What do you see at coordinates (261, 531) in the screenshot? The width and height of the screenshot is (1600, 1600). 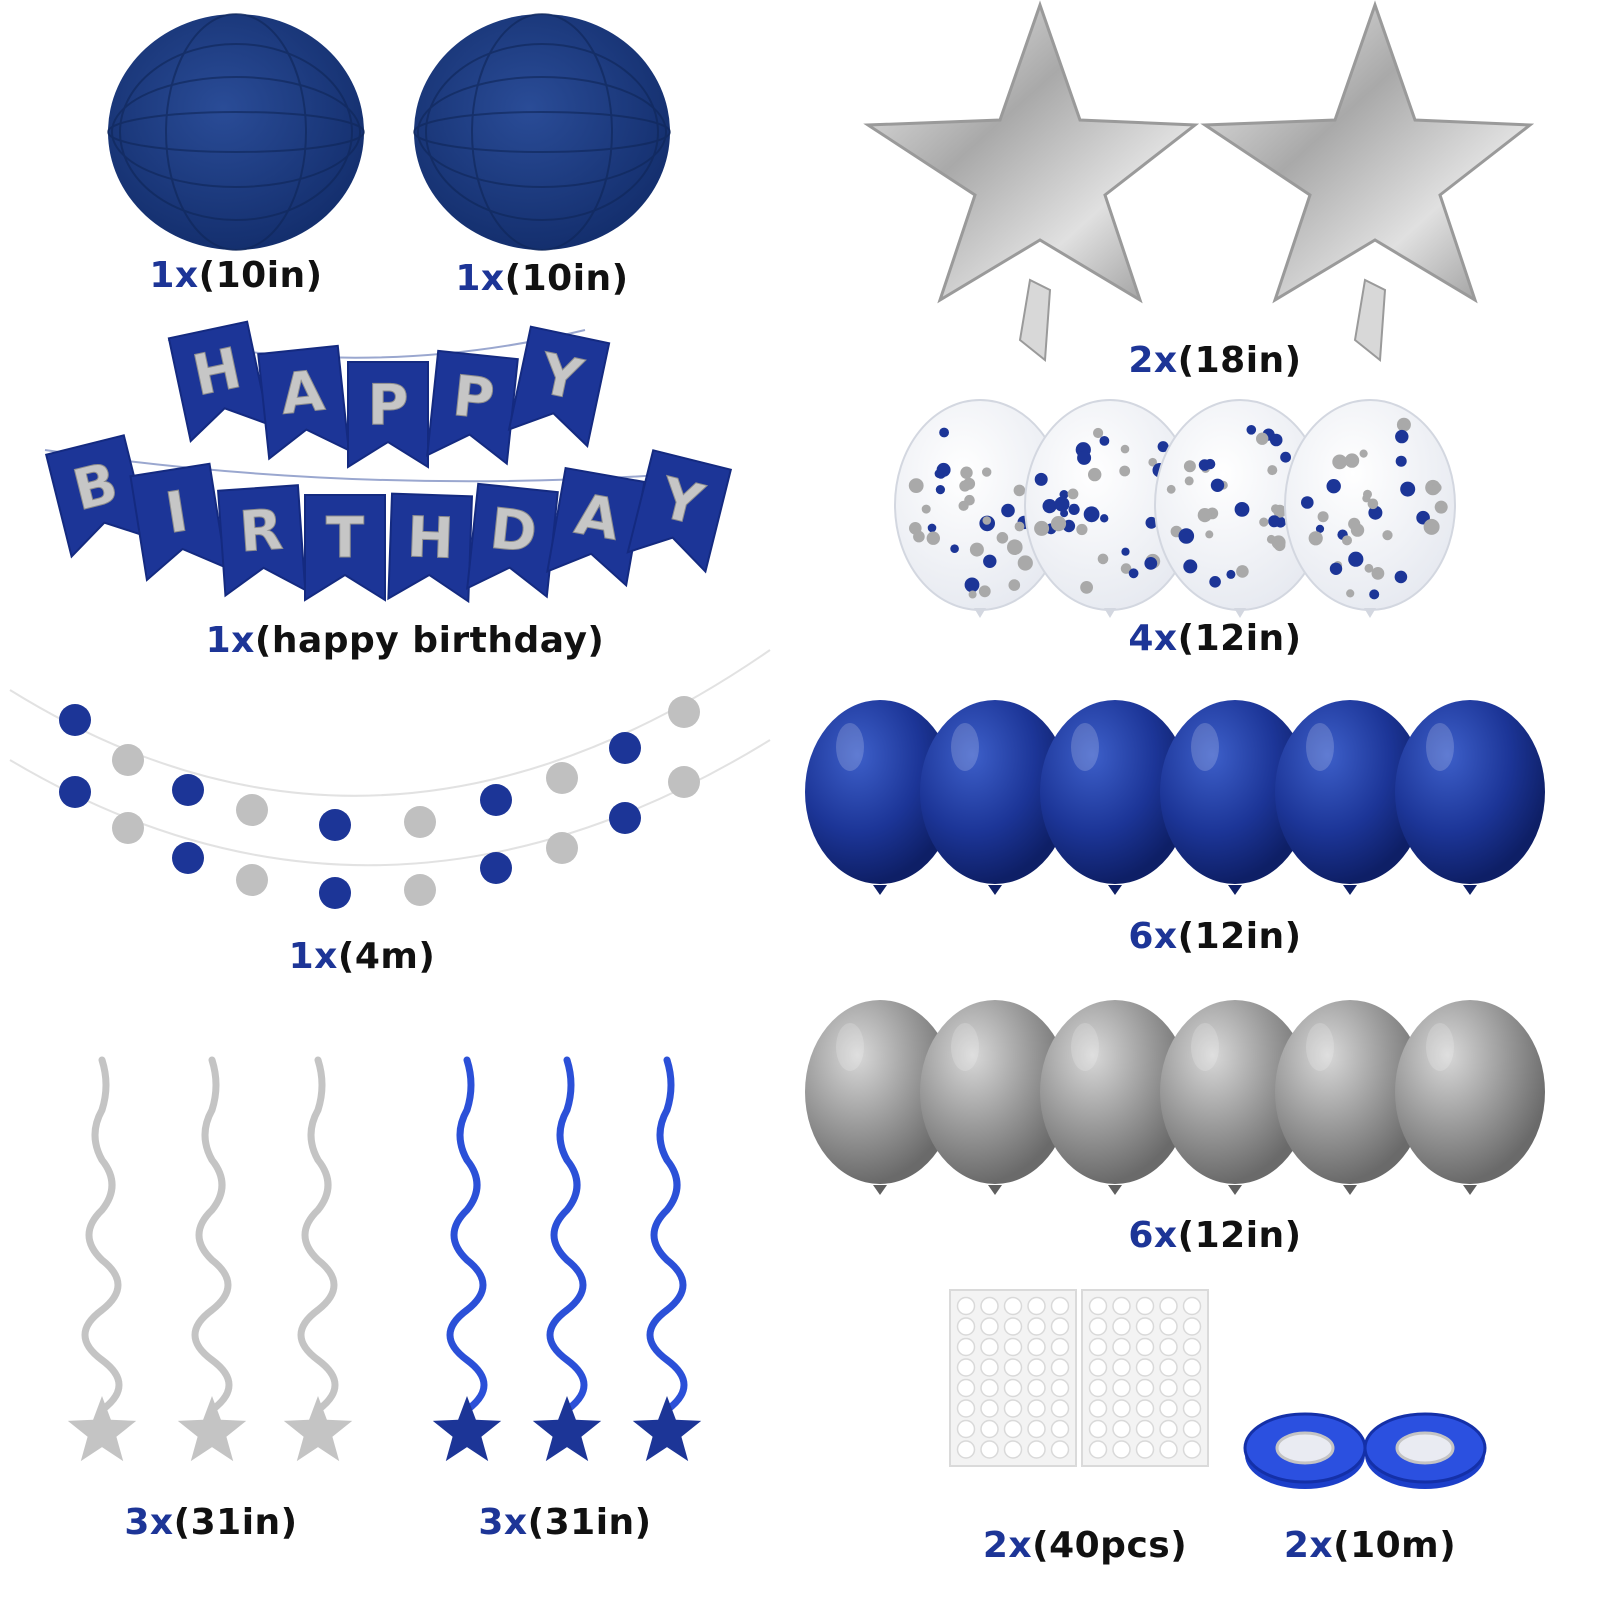 I see `banner-letter: R` at bounding box center [261, 531].